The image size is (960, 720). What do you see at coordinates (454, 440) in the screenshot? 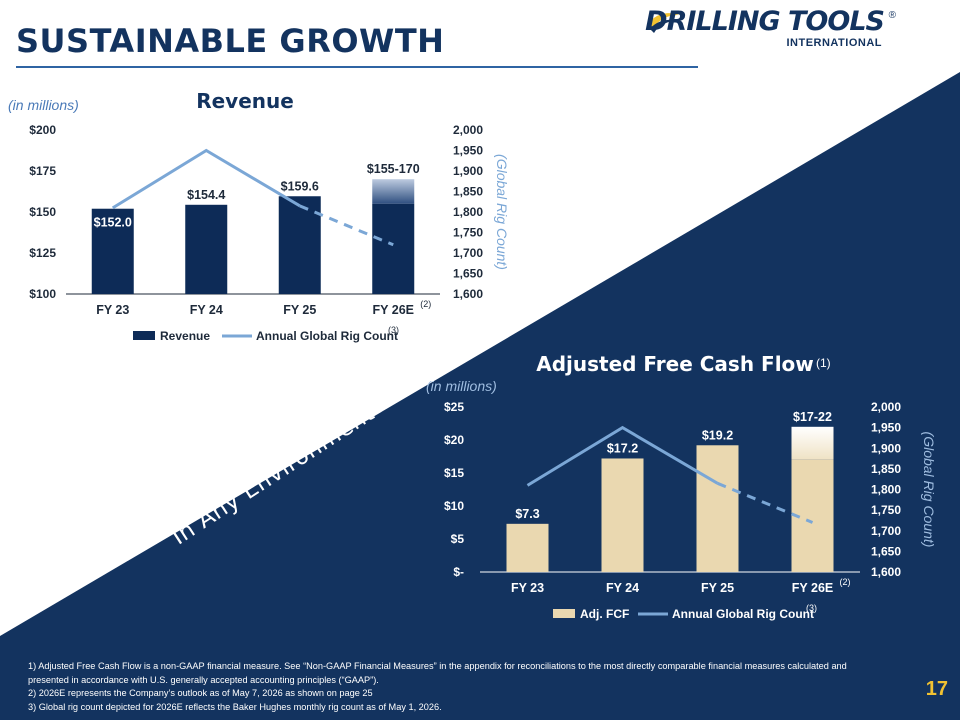
I see `y-tick-label: $20` at bounding box center [454, 440].